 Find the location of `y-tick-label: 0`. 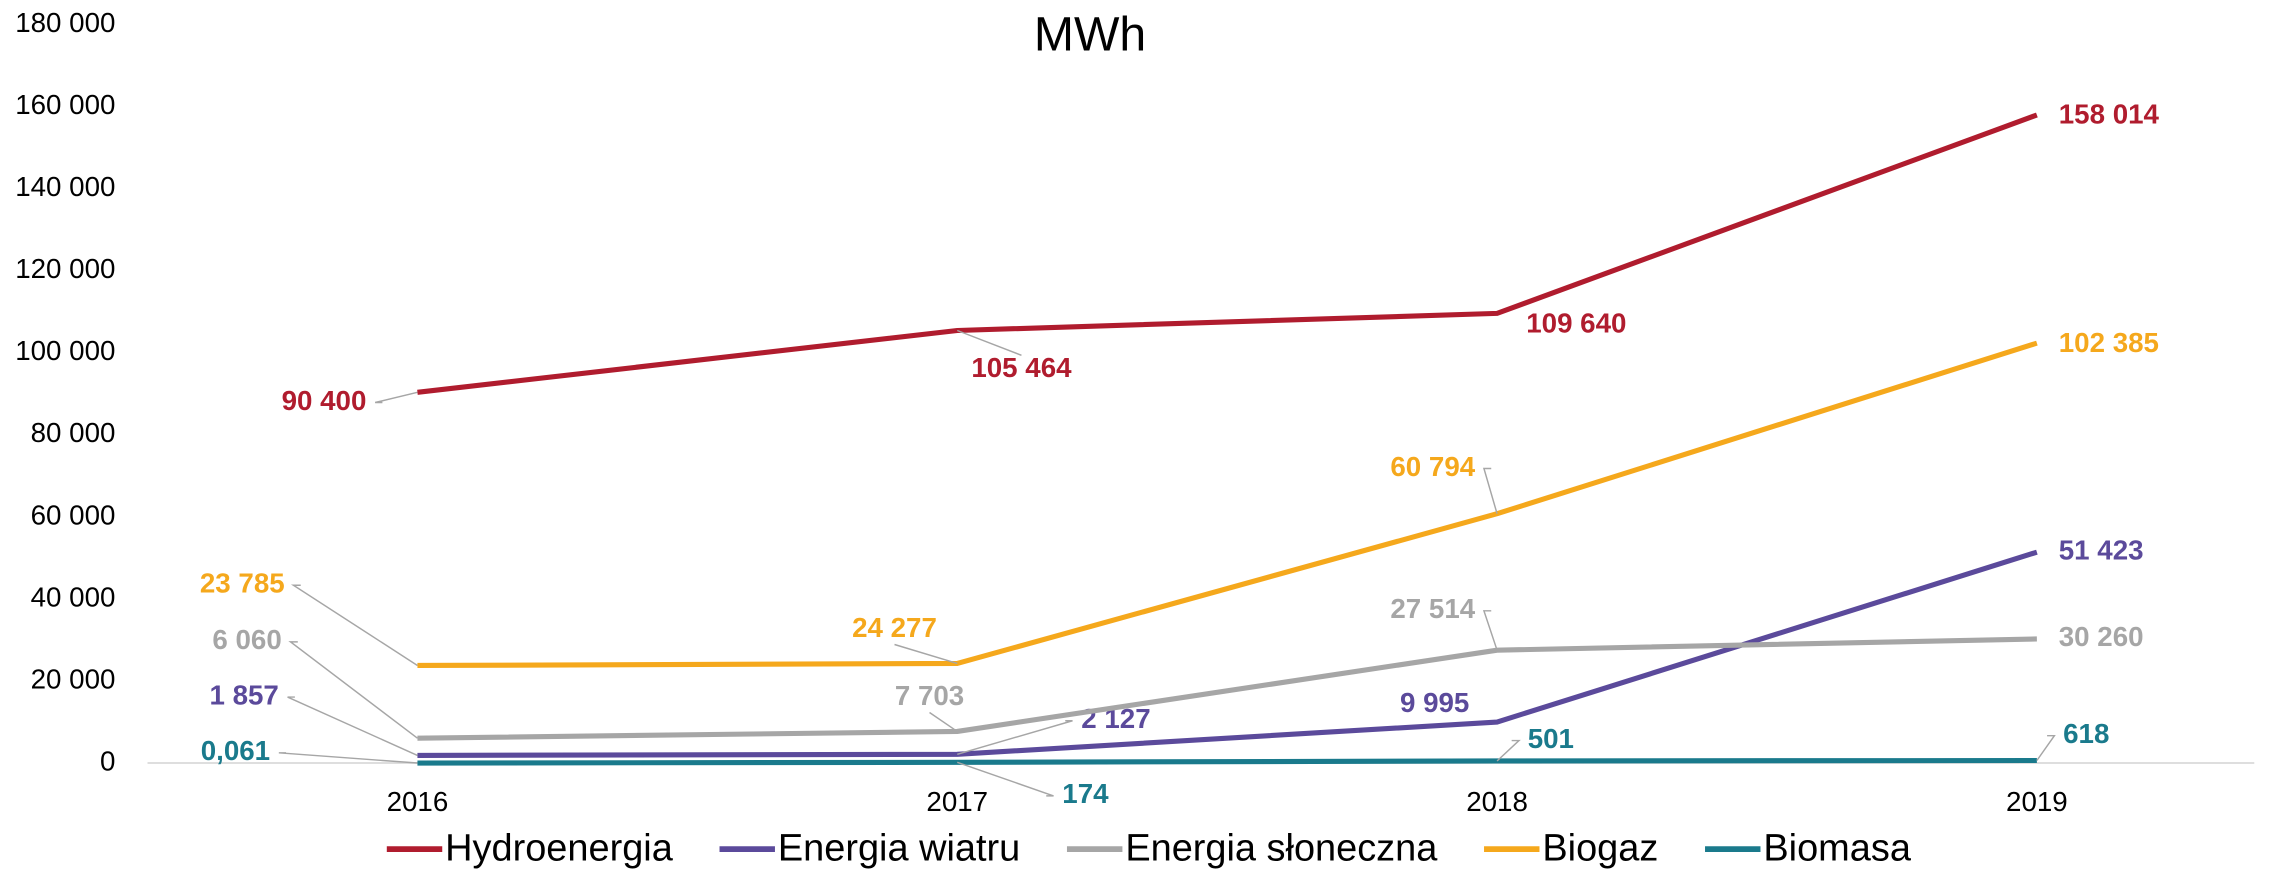

y-tick-label: 0 is located at coordinates (107, 760).